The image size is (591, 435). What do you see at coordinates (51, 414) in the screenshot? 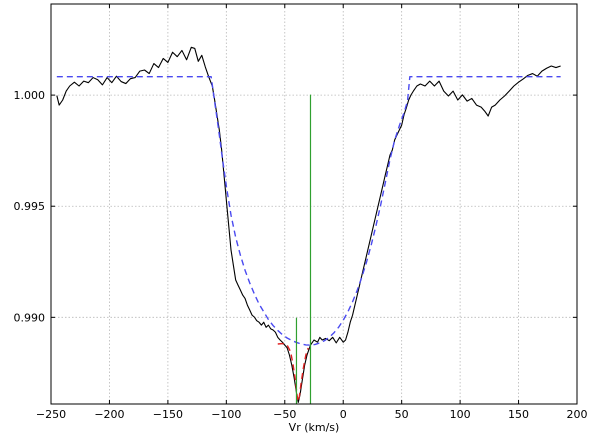
I see `x-tick-label: −250` at bounding box center [51, 414].